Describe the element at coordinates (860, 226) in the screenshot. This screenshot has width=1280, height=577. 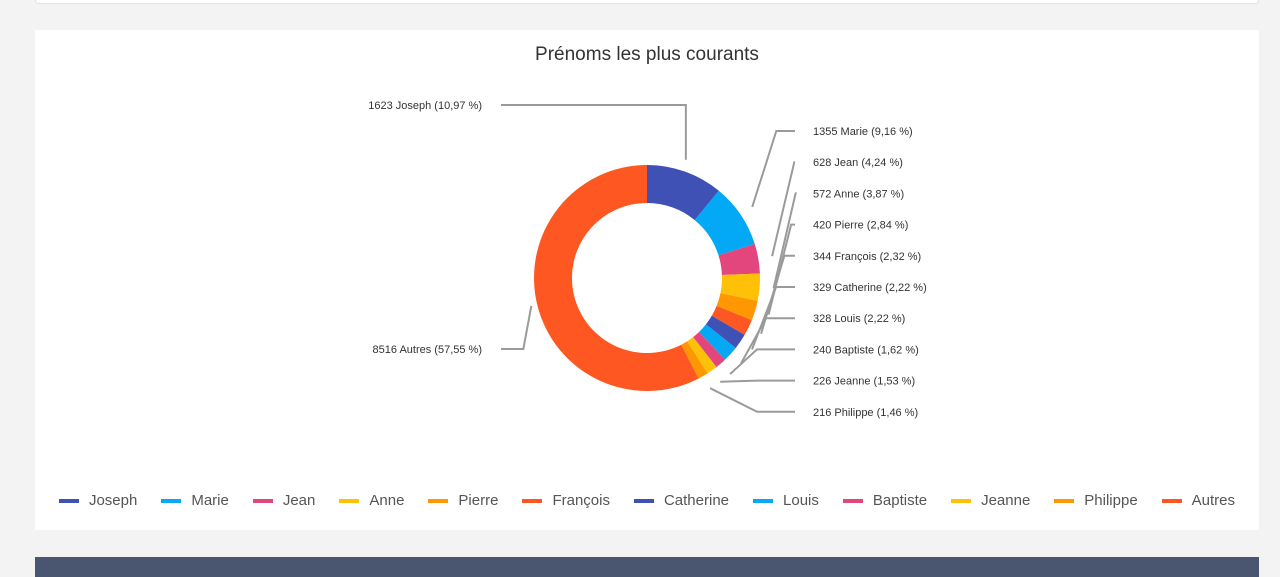
I see `data-label: 420 Pierre (2,84 %)` at that location.